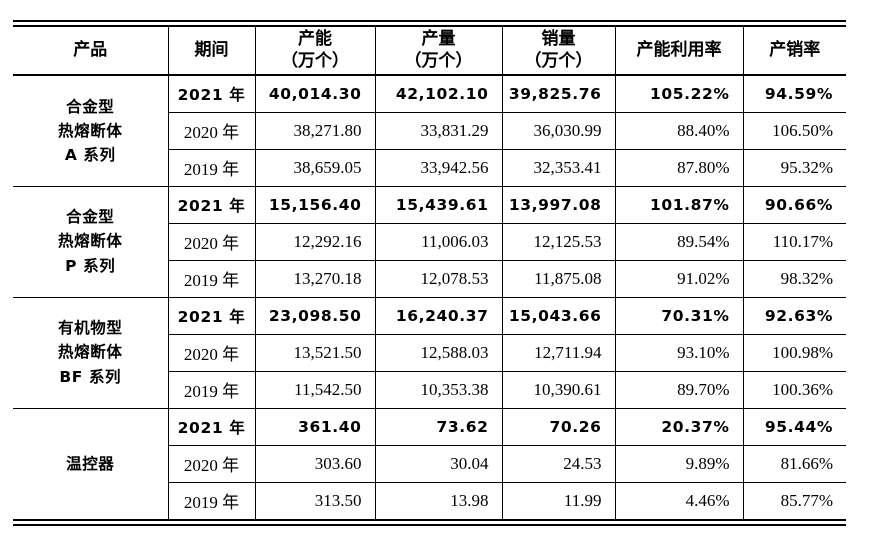 This screenshot has width=887, height=533. I want to click on cell-sales: 11.99, so click(558, 500).